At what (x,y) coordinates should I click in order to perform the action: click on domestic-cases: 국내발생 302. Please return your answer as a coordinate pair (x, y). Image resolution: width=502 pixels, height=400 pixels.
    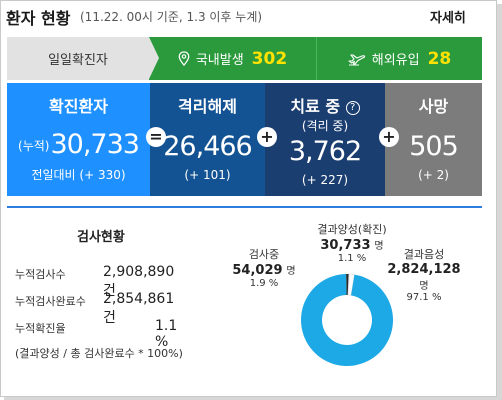
    Looking at the image, I should click on (233, 58).